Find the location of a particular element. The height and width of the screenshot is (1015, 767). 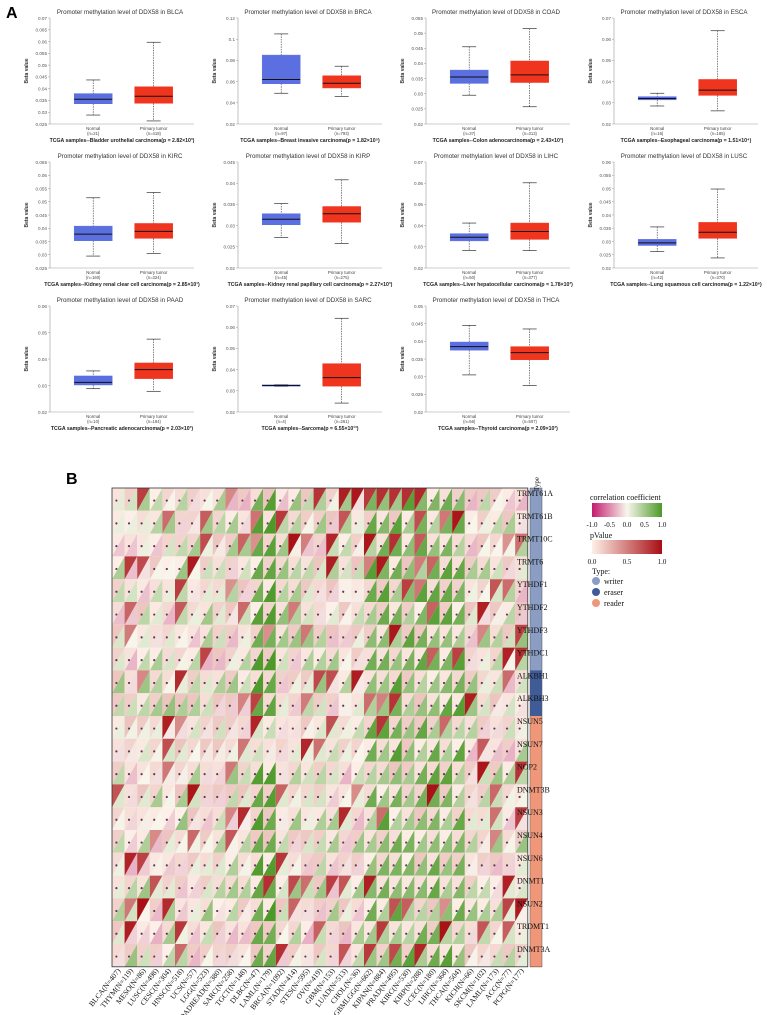

y-tick-label: 0.05 is located at coordinates (42, 65).